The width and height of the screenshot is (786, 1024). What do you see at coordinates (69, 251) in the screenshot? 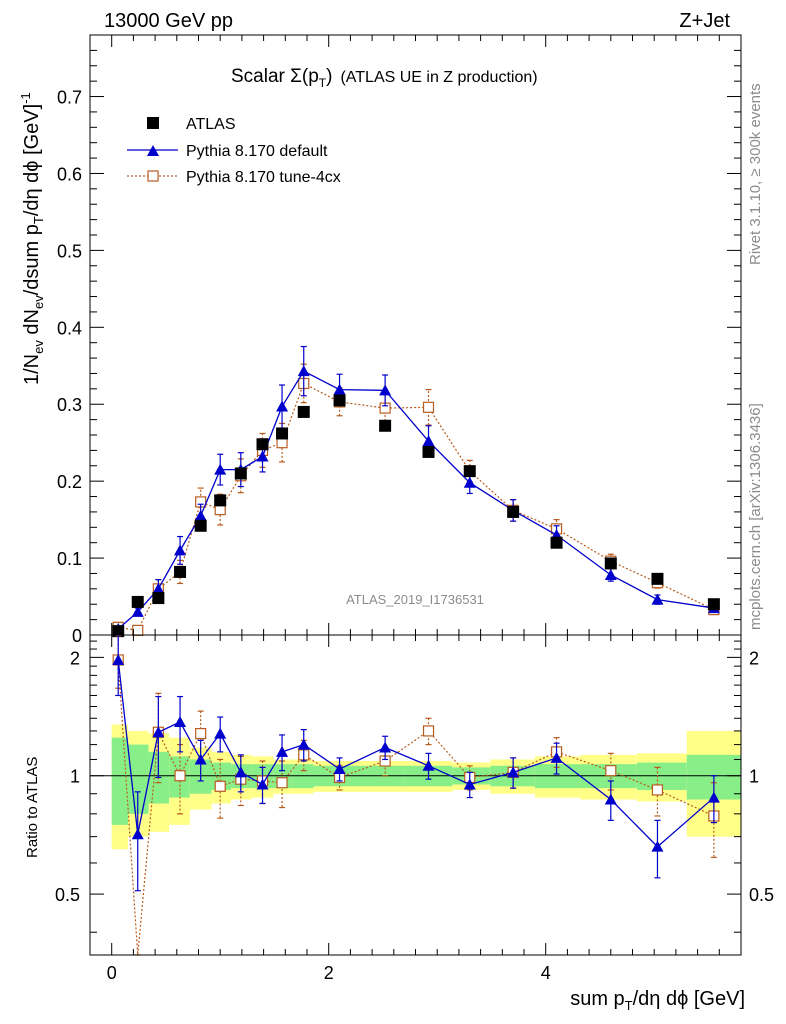
I see `y-tick-label: 0.5` at bounding box center [69, 251].